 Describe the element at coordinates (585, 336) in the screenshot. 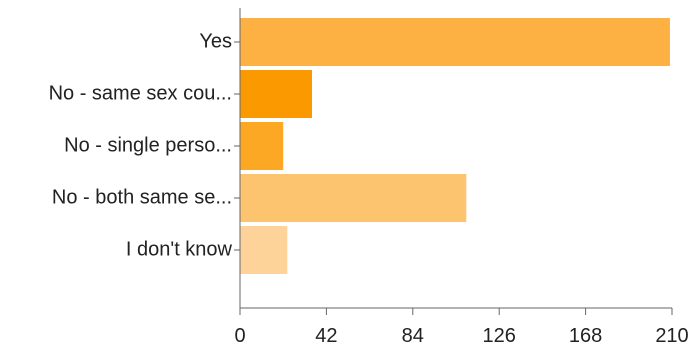

I see `x-tick-label-4: 168` at that location.